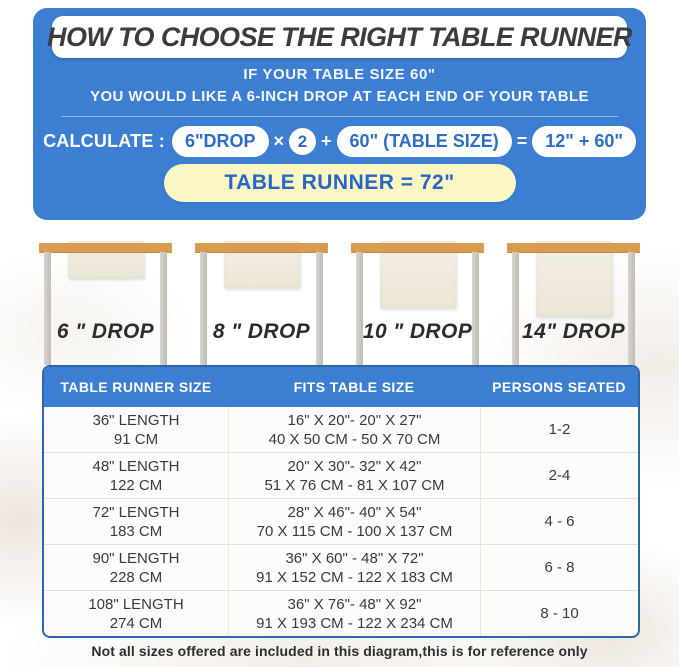 This screenshot has width=679, height=667. Describe the element at coordinates (136, 512) in the screenshot. I see `runner-inches: 72" LENGTH` at that location.